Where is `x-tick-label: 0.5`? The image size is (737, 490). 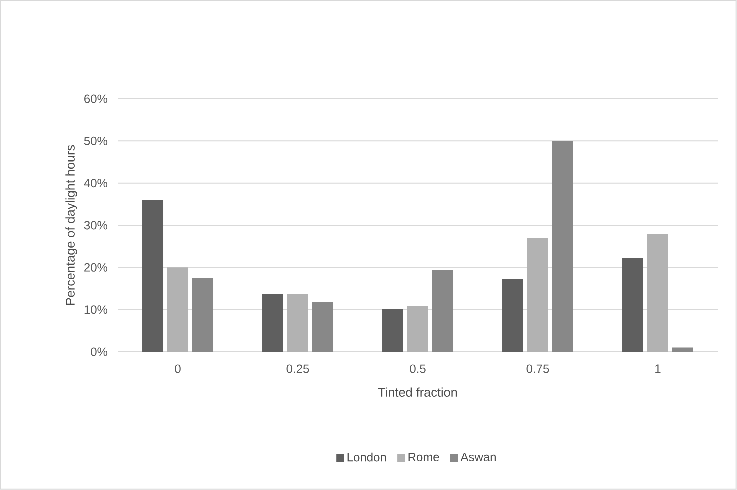
x-tick-label: 0.5 is located at coordinates (418, 369).